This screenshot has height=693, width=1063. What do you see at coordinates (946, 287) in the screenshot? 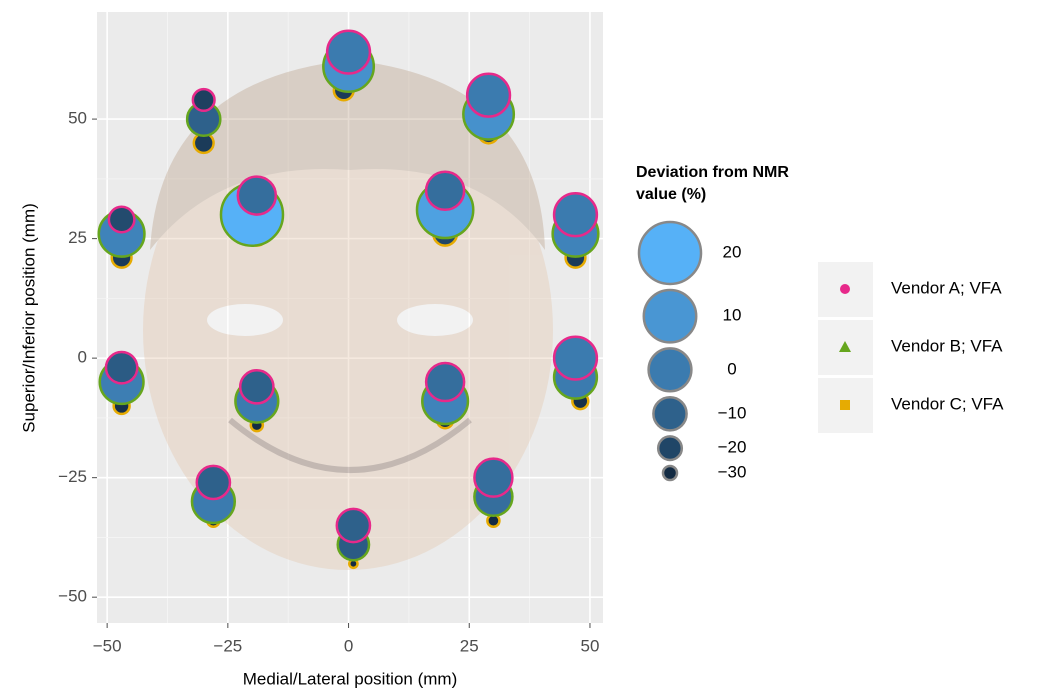
I see `legend-label: Vendor A; VFA` at bounding box center [946, 287].